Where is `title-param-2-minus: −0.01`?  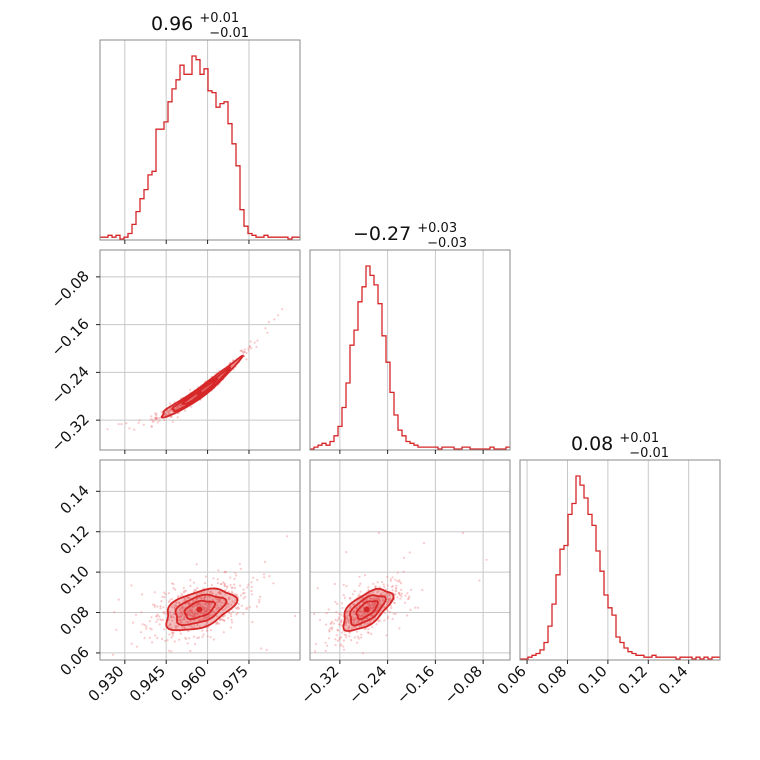
title-param-2-minus: −0.01 is located at coordinates (649, 453).